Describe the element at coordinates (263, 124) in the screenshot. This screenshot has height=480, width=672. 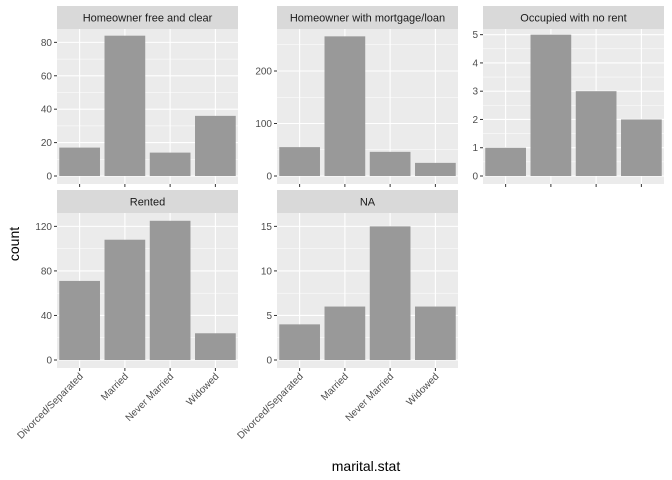
I see `y-tick-label: 100` at that location.